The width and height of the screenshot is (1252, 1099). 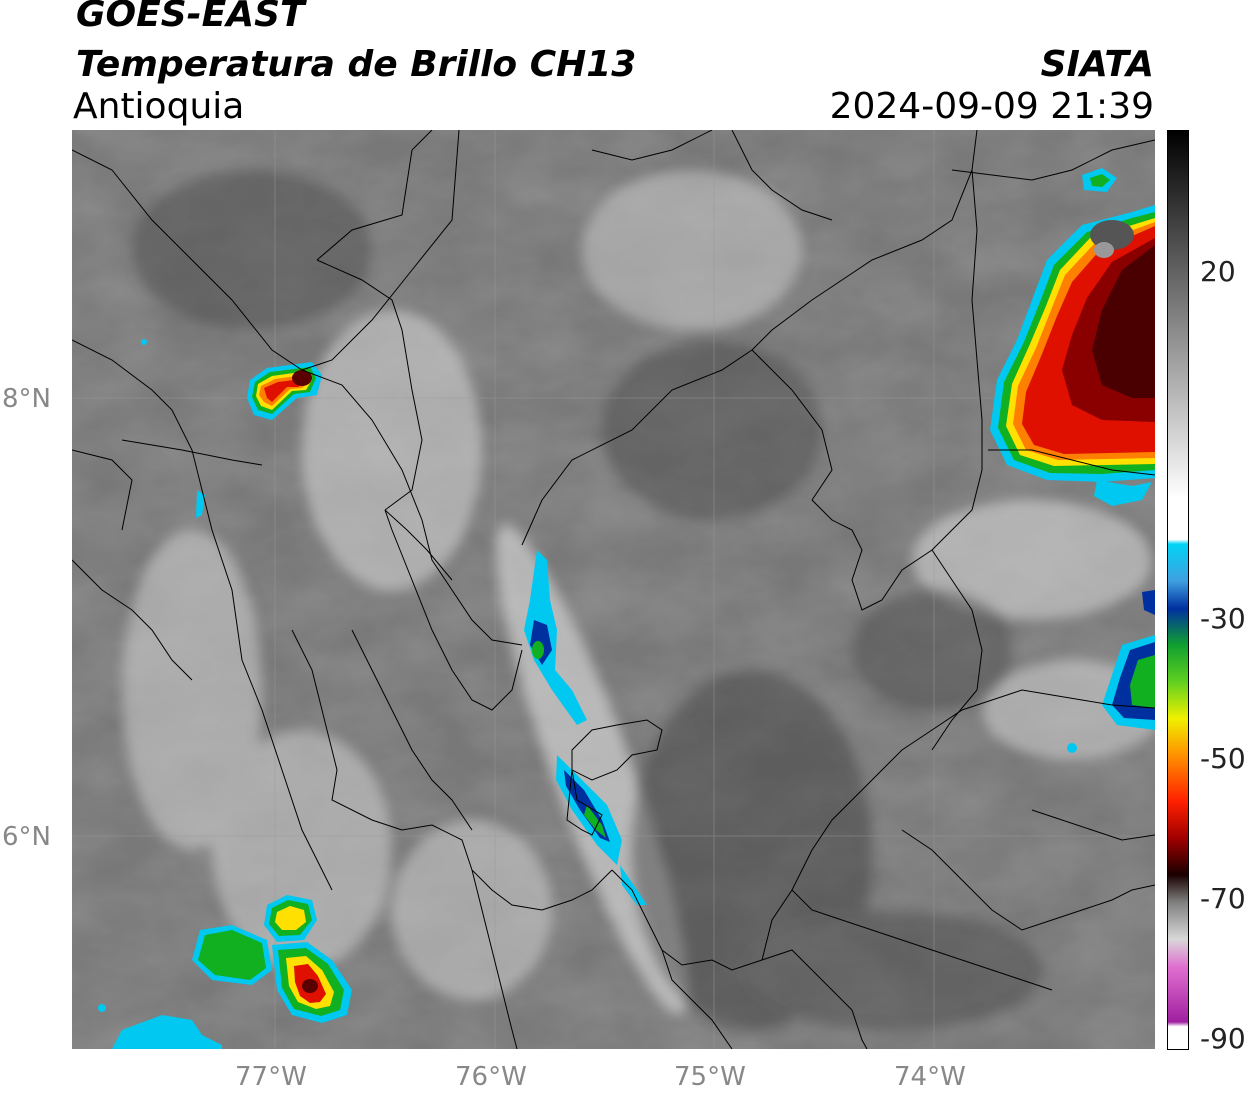 I want to click on colorbar-label-minus70: -70, so click(x=1223, y=898).